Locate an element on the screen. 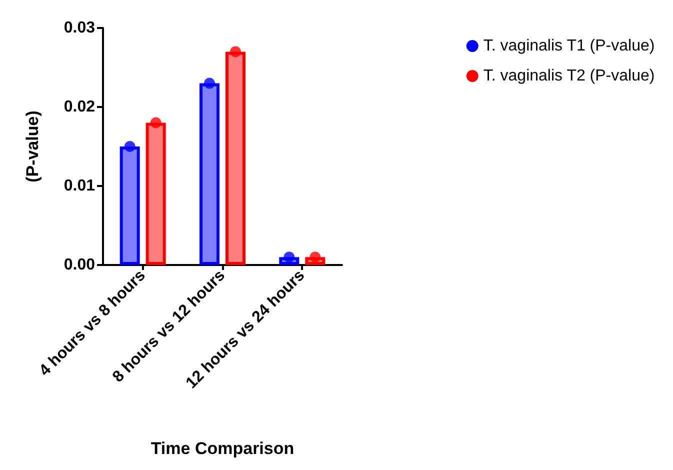  y-tick-label: 0.02 is located at coordinates (80, 107).